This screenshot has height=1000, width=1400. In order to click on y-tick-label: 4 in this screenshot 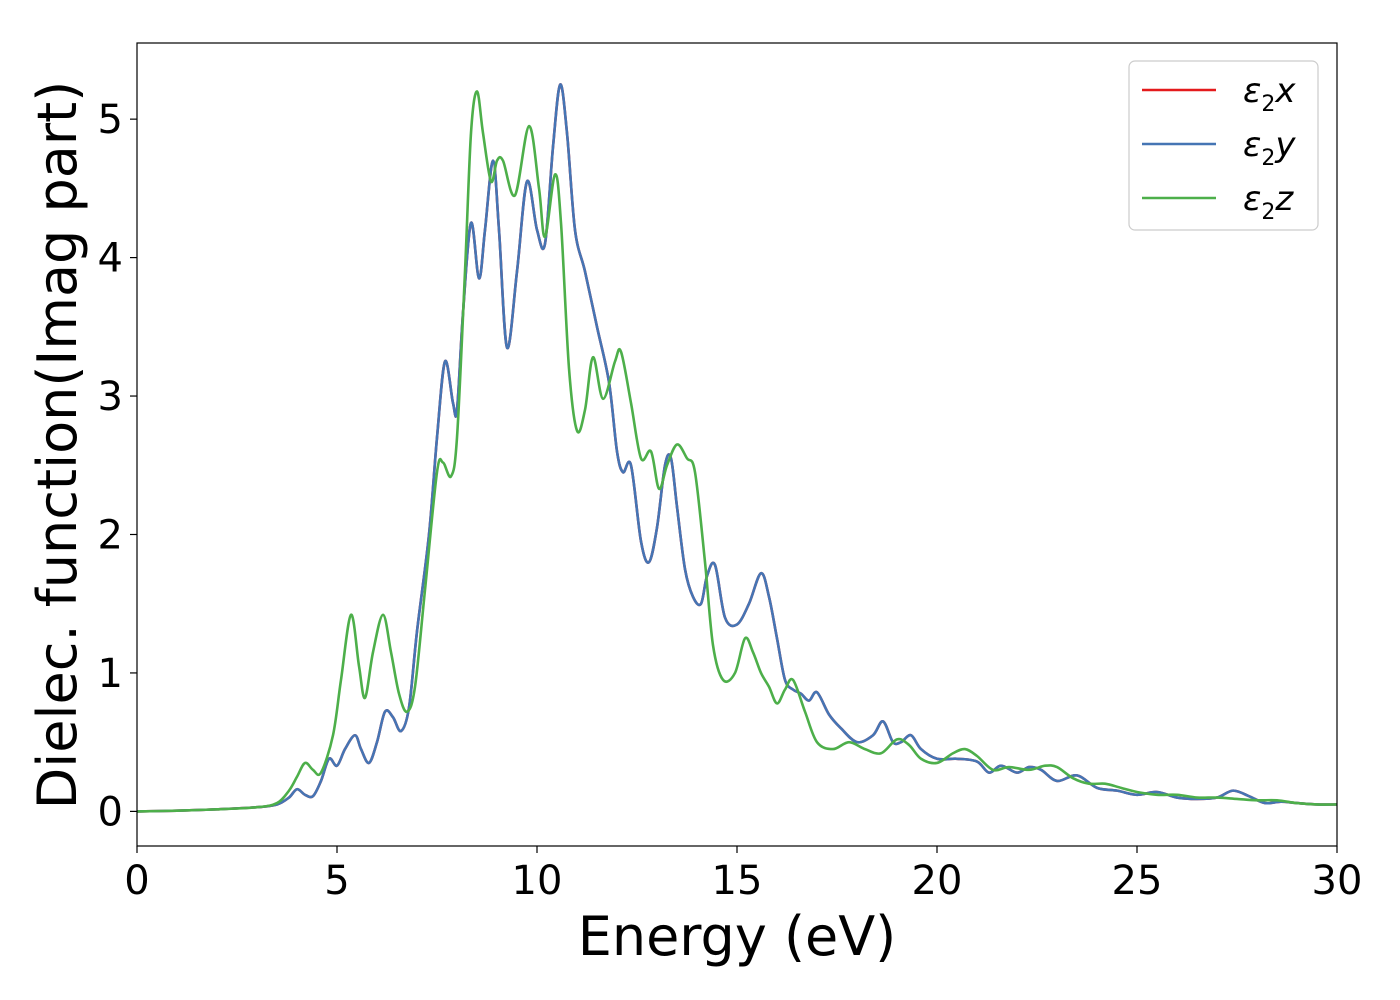, I will do `click(110, 259)`.